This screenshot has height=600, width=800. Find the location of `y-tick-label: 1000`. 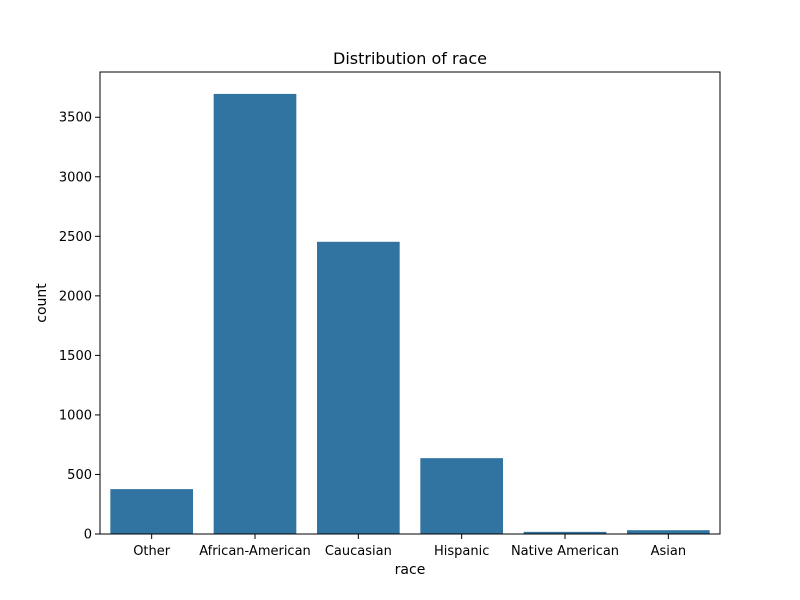

y-tick-label: 1000 is located at coordinates (75, 415).